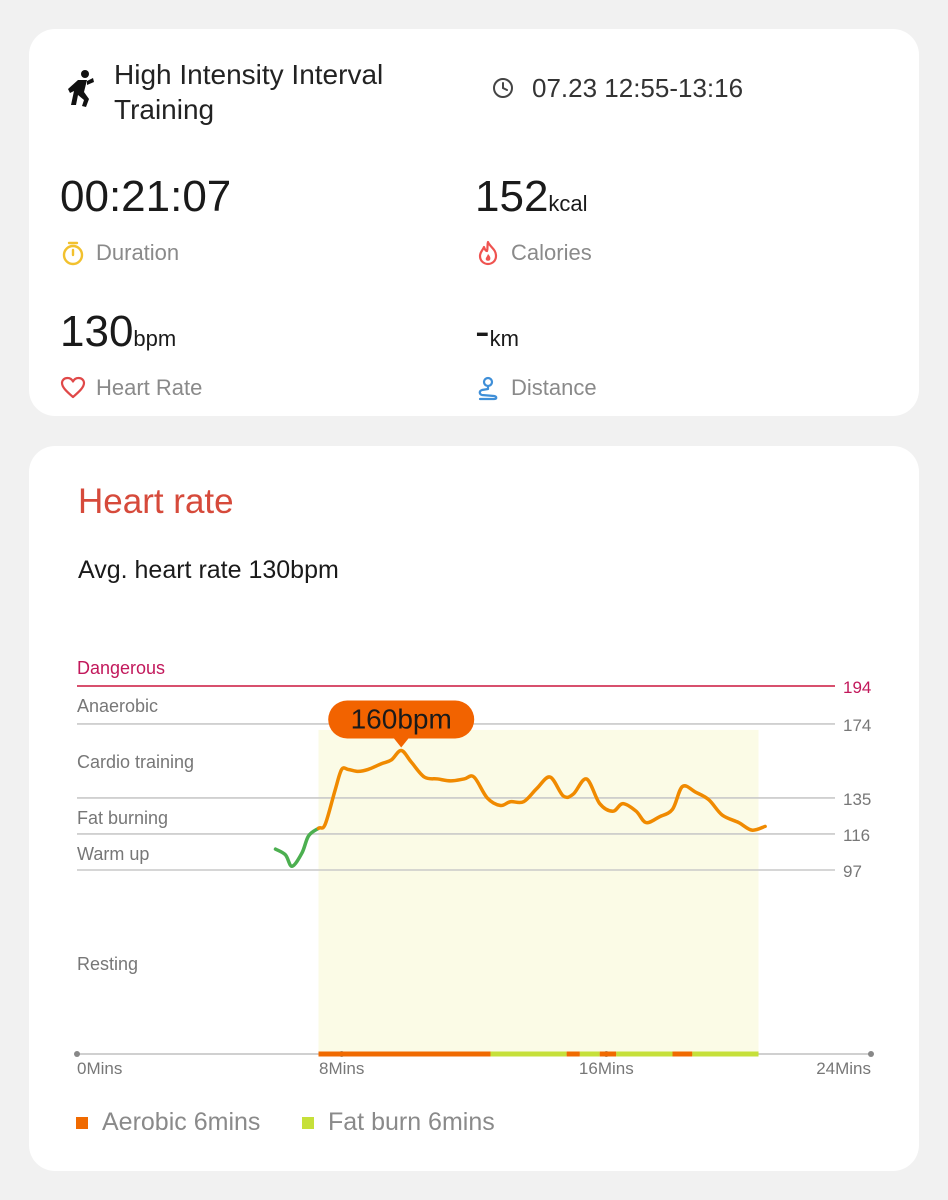 The image size is (948, 1200). I want to click on heart-rate-stat: 130bpm Heart Rate, so click(131, 354).